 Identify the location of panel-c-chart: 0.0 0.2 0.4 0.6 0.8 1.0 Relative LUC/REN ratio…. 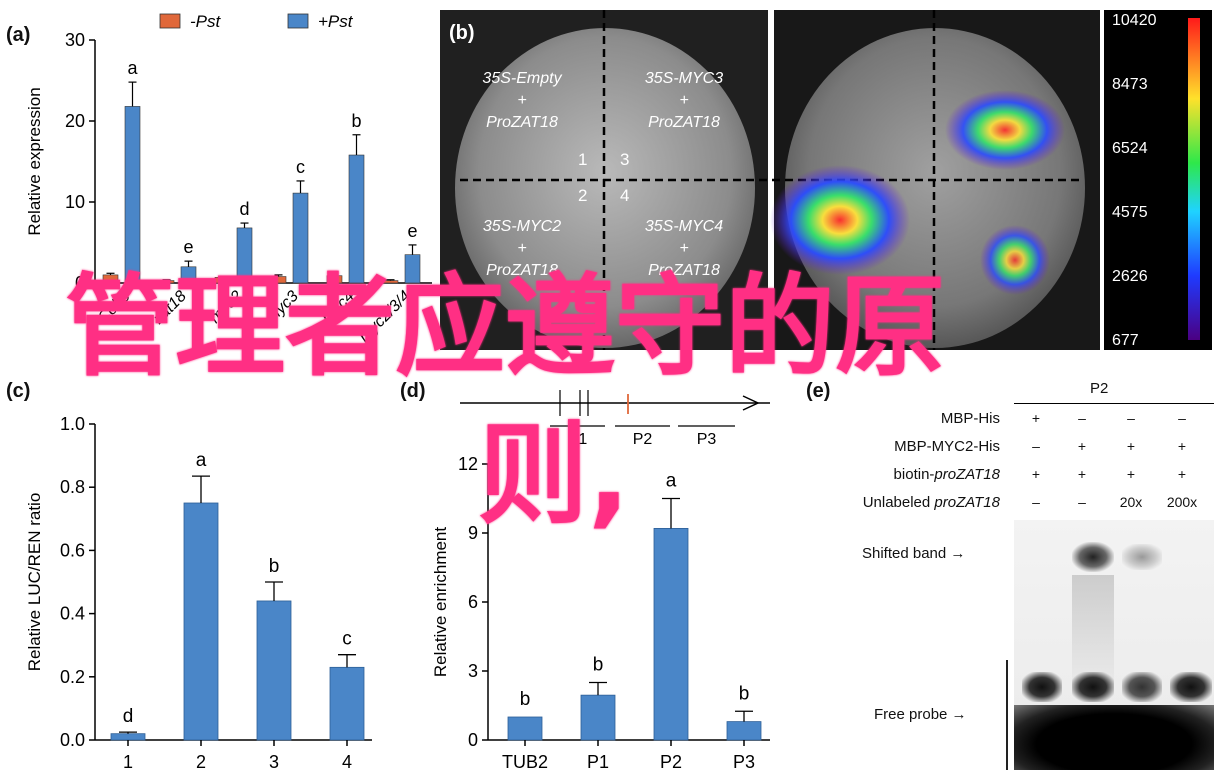
(198, 593).